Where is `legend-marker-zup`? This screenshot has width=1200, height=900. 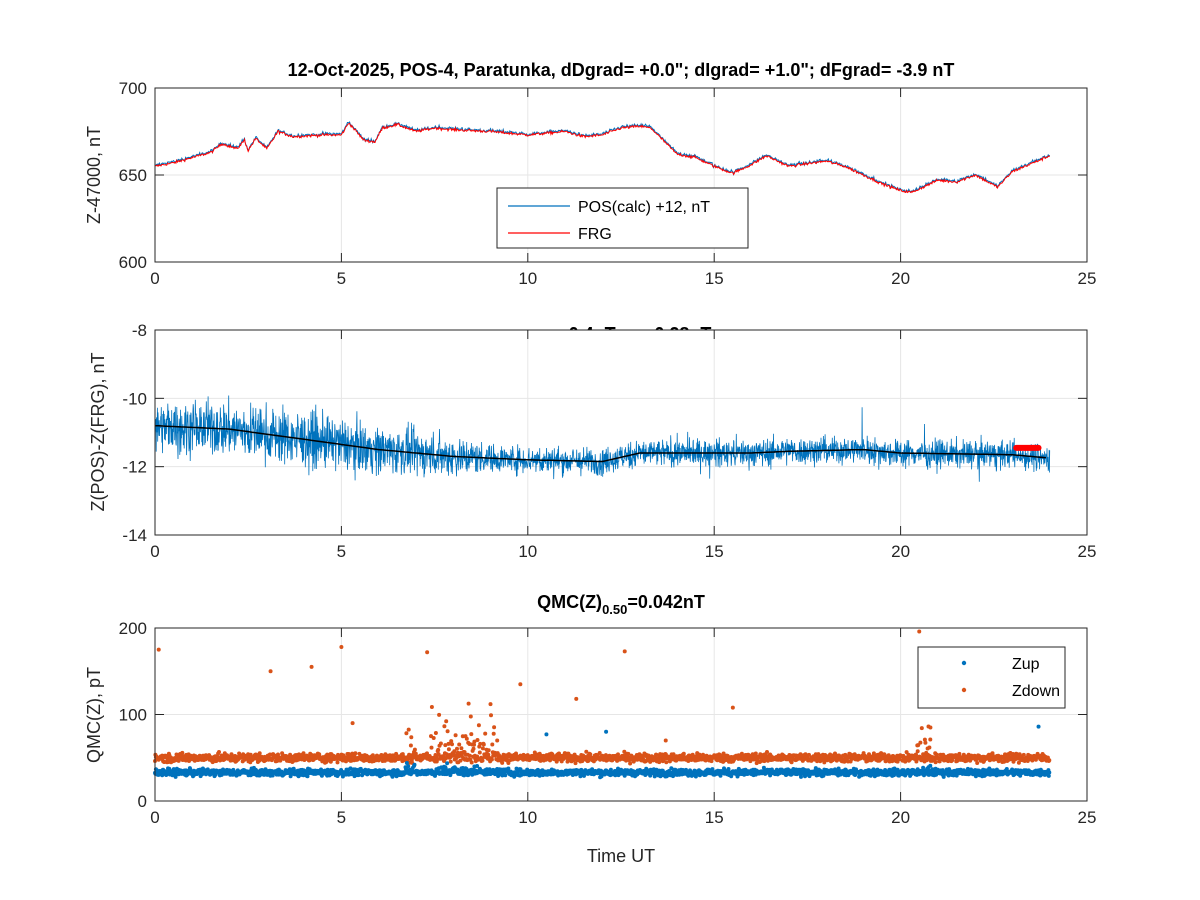 legend-marker-zup is located at coordinates (964, 663).